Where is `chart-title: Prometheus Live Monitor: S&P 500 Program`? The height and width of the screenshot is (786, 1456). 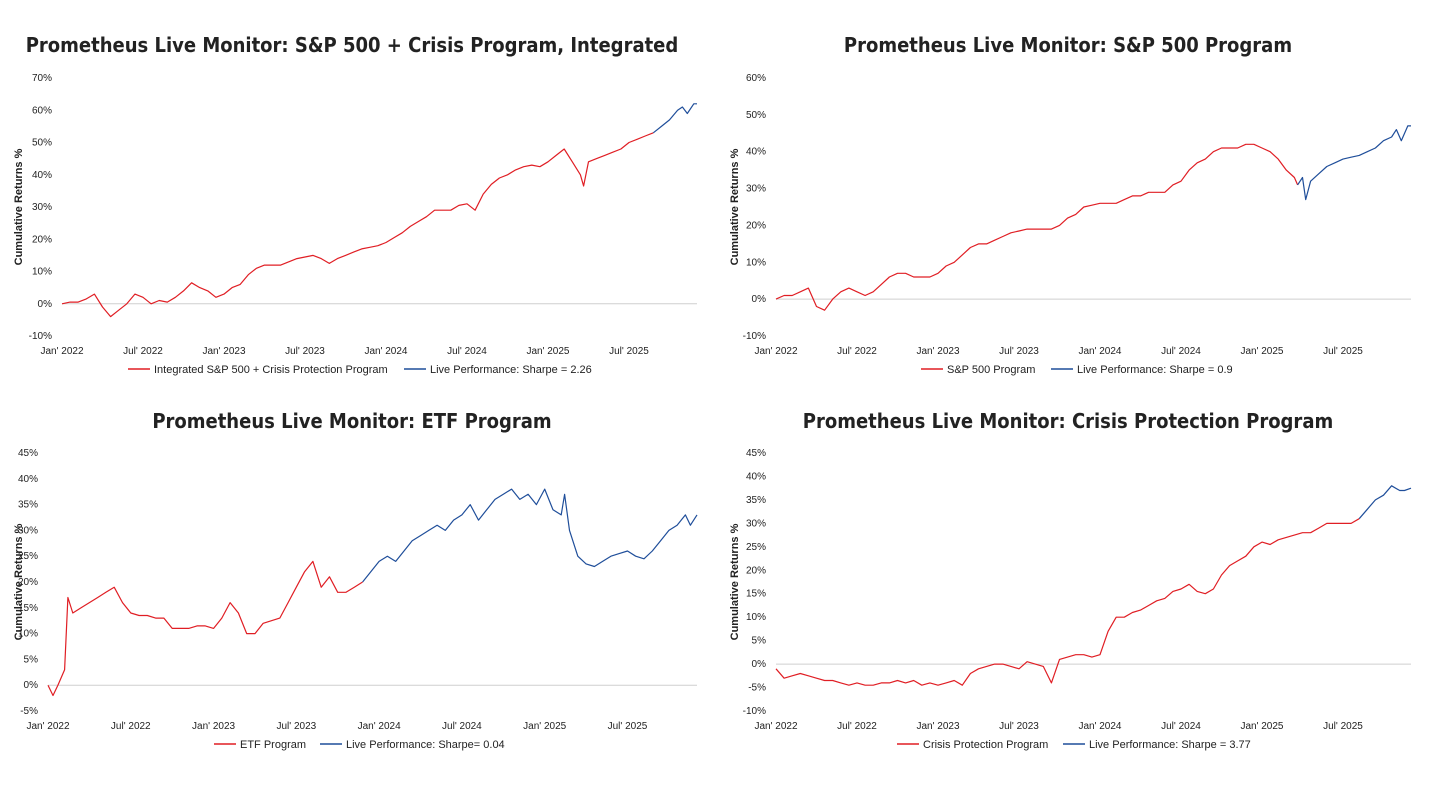 chart-title: Prometheus Live Monitor: S&P 500 Program is located at coordinates (1068, 45).